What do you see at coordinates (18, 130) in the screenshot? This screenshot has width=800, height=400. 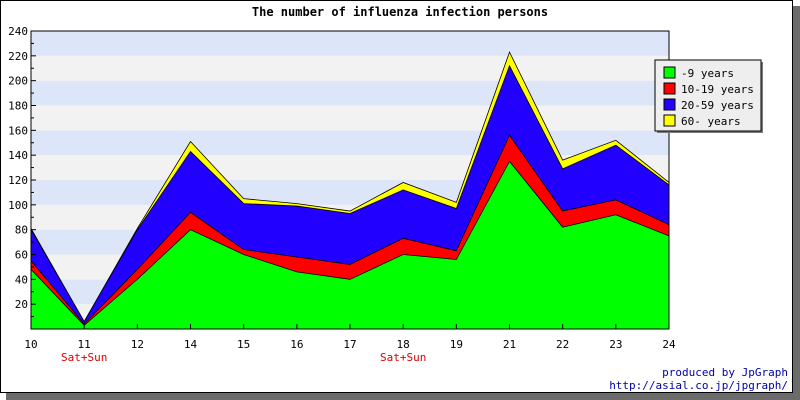 I see `y-tick-label: 160` at bounding box center [18, 130].